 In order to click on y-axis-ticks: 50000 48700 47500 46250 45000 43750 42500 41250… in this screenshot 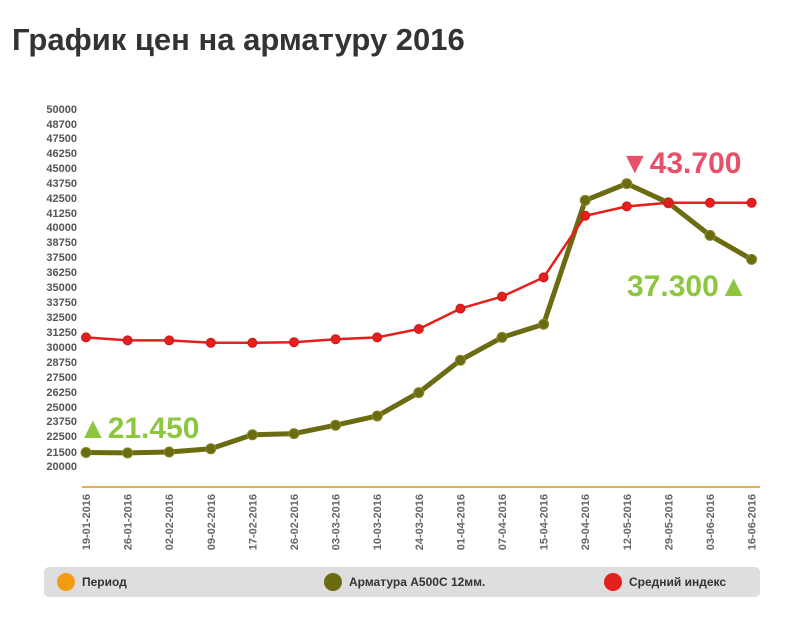, I will do `click(61, 288)`.